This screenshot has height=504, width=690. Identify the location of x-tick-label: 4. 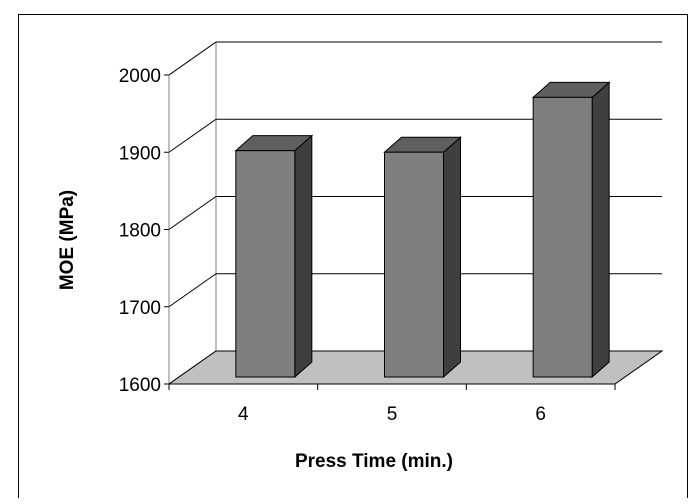
(243, 414).